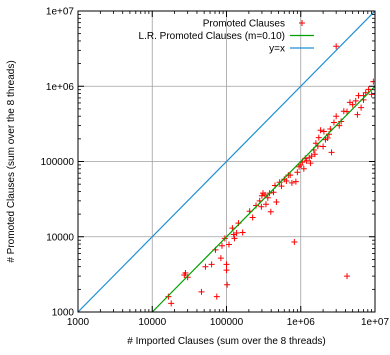 This screenshot has height=355, width=390. Describe the element at coordinates (244, 24) in the screenshot. I see `legend-label: Promoted Clauses` at that location.